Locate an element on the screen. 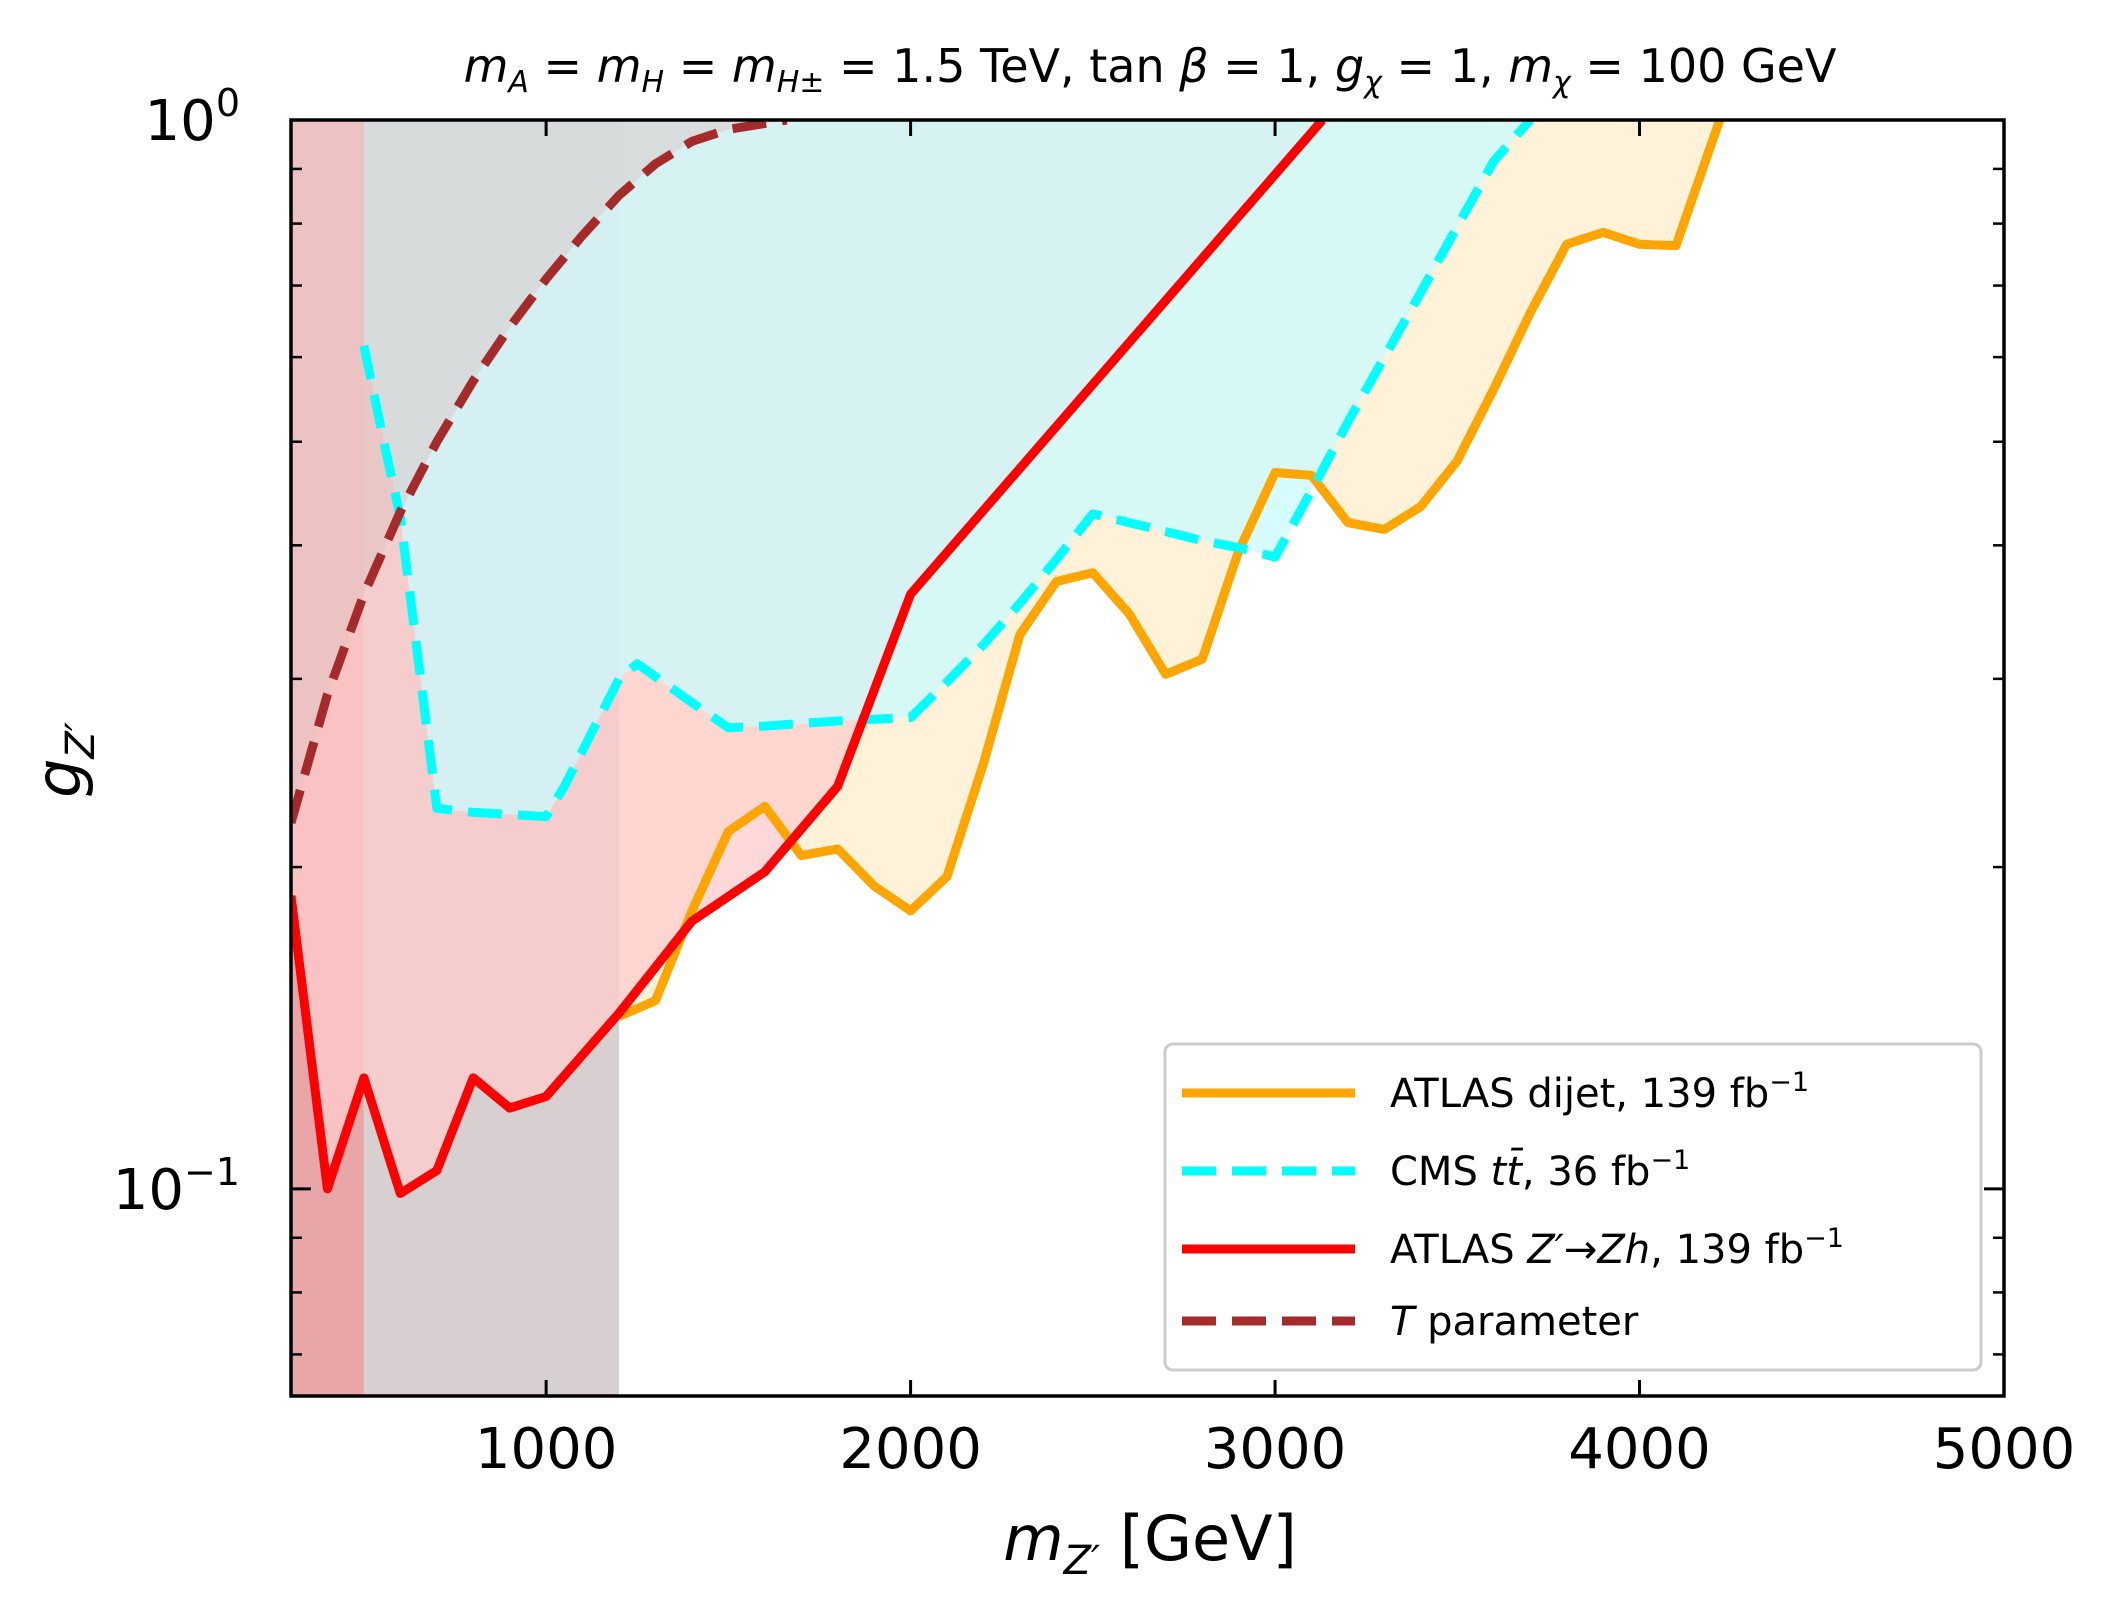 The image size is (2101, 1610). y-tick-label-0.1: 10⁻¹ is located at coordinates (176, 1186).